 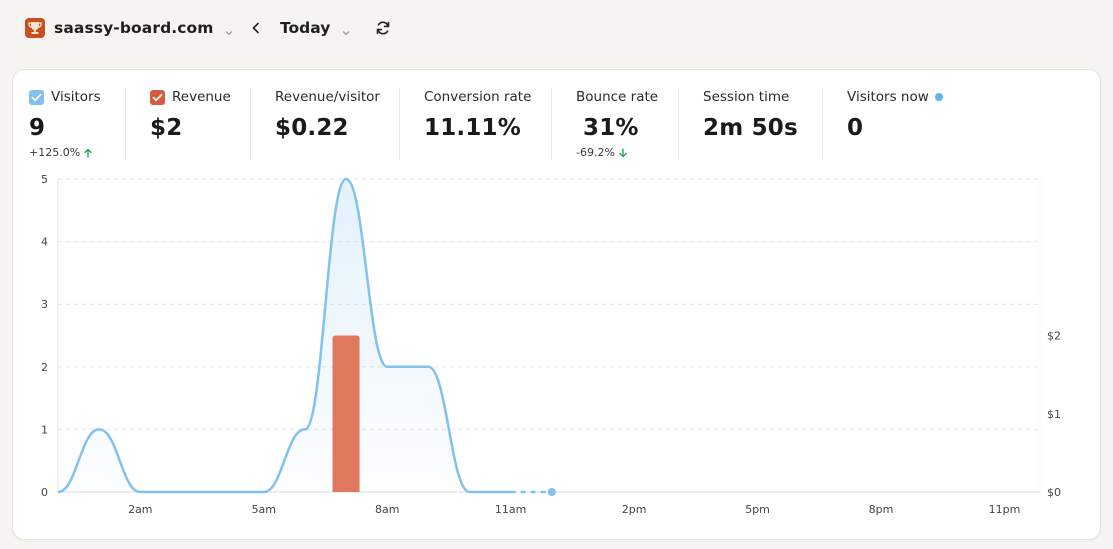 What do you see at coordinates (76, 97) in the screenshot?
I see `metric-label: Visitors` at bounding box center [76, 97].